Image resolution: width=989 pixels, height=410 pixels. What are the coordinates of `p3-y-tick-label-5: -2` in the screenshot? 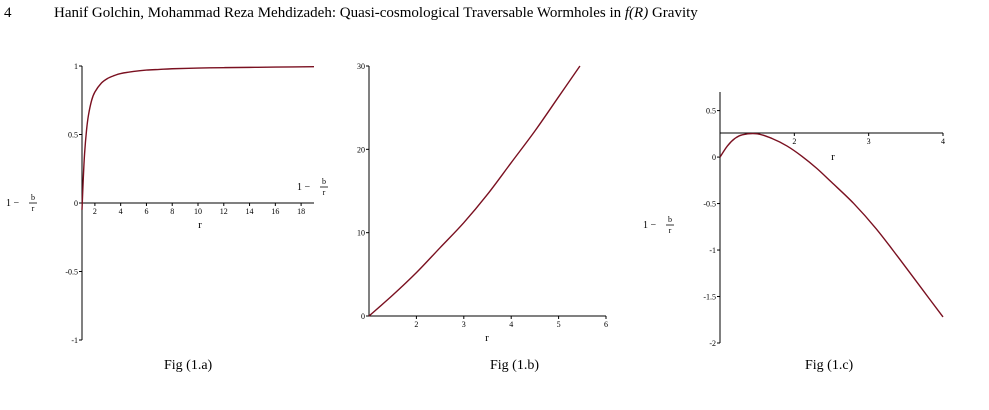 It's located at (712, 343).